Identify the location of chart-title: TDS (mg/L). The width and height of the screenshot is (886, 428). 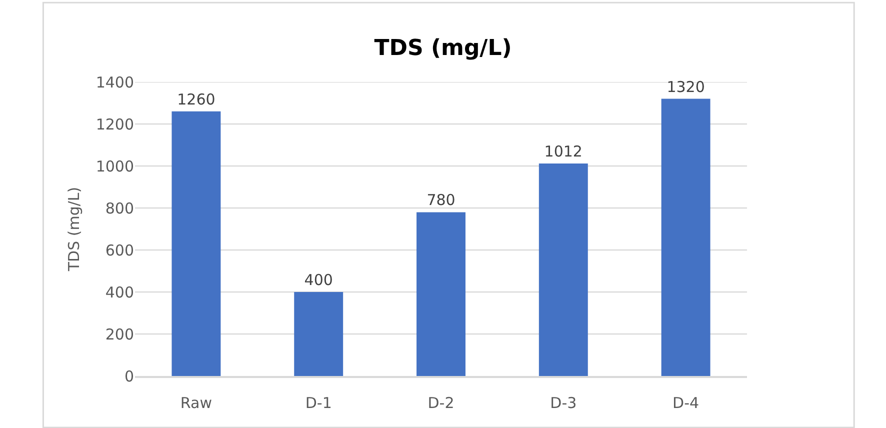
(443, 48).